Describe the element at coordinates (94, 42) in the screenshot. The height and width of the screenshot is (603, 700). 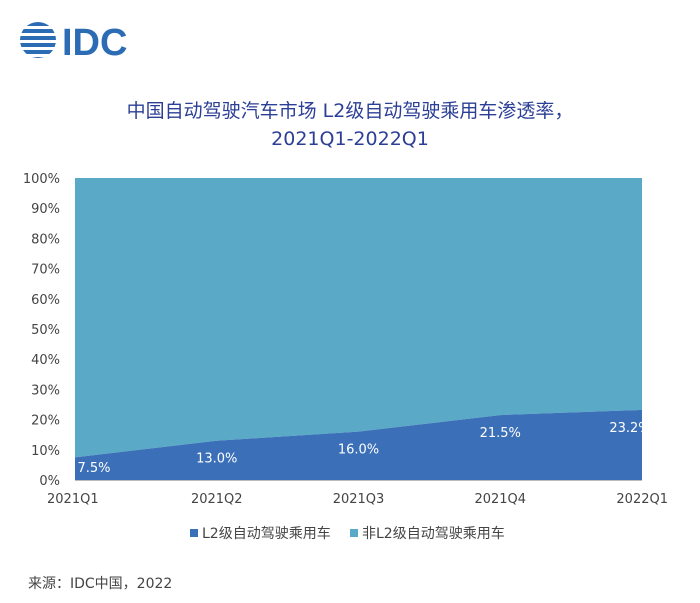
I see `logo-text: IDC` at that location.